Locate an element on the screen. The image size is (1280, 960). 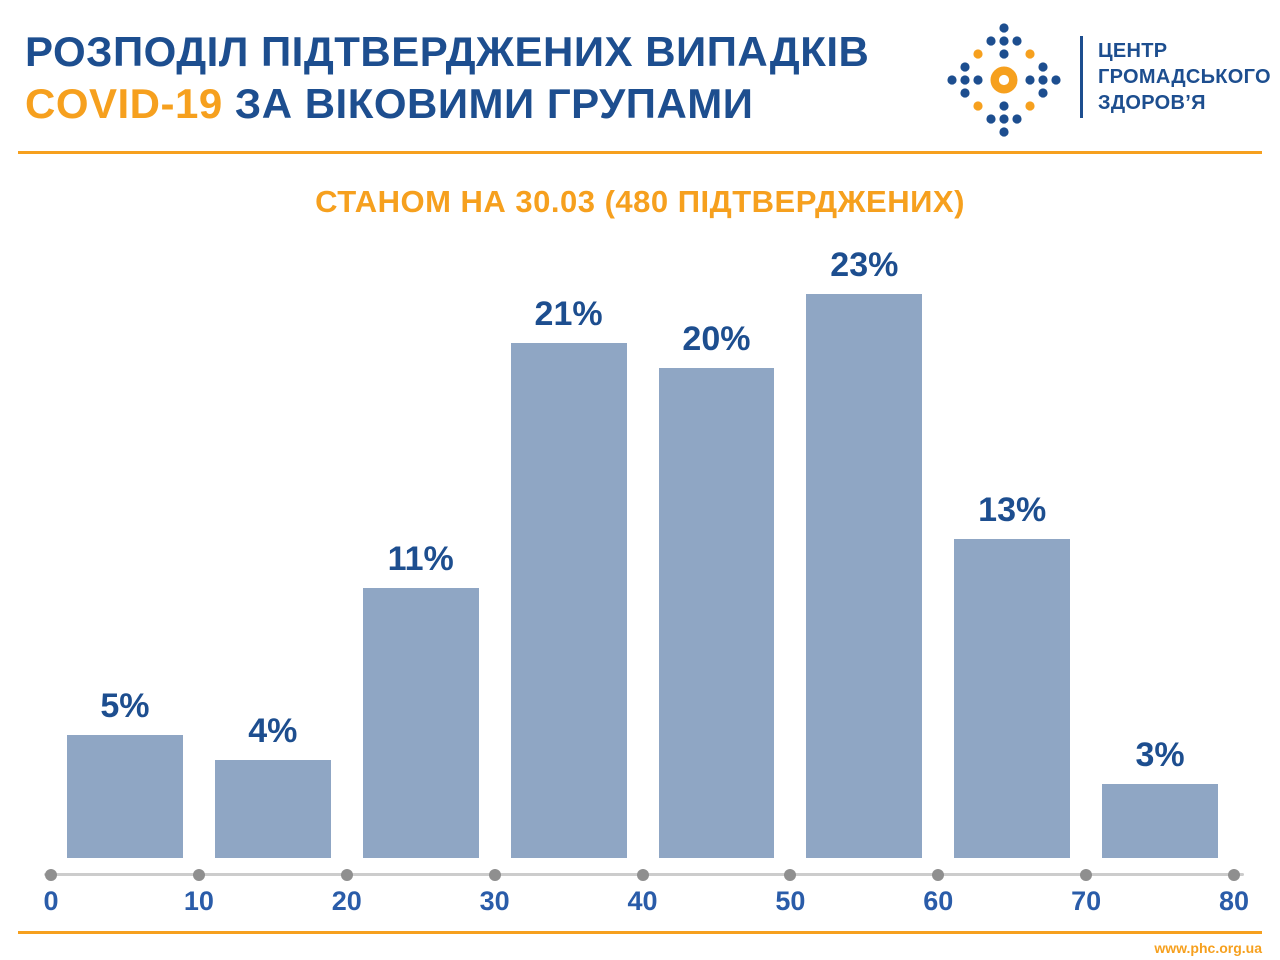
axis-tick-label-30: 30 is located at coordinates (494, 901).